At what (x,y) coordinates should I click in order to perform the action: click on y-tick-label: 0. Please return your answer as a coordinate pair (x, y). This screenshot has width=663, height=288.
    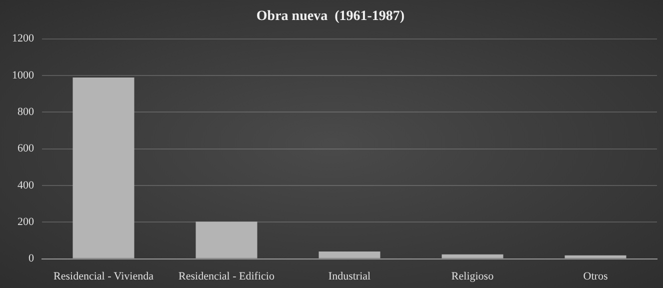
    Looking at the image, I should click on (31, 258).